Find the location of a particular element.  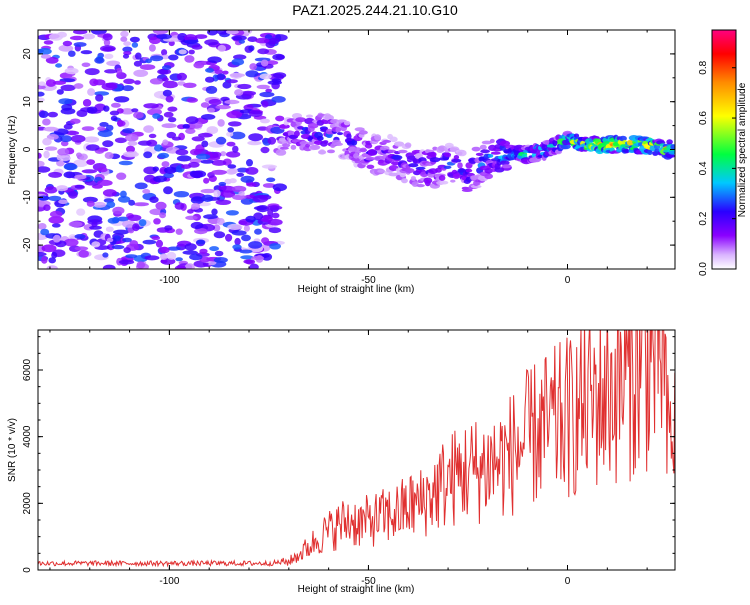

snr-y-tick-label: 6000 is located at coordinates (27, 369).